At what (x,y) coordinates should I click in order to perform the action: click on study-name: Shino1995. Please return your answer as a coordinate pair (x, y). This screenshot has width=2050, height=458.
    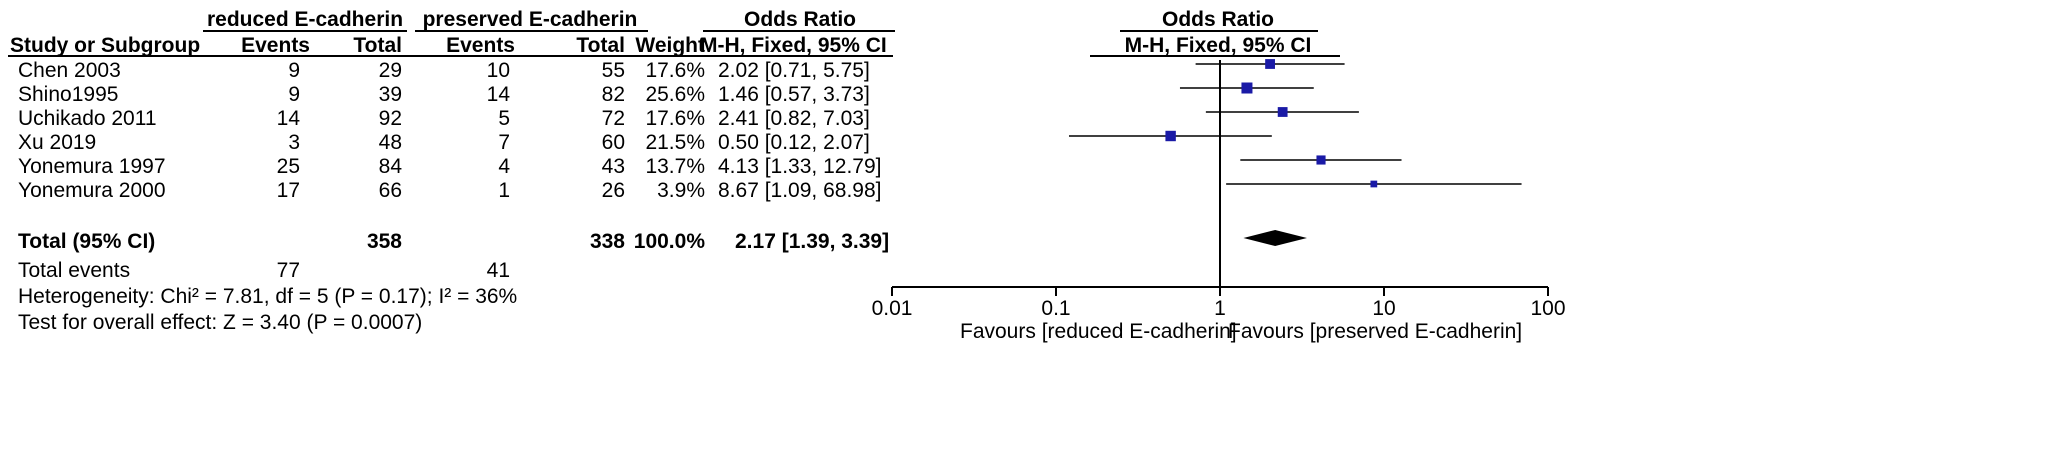
    Looking at the image, I should click on (68, 94).